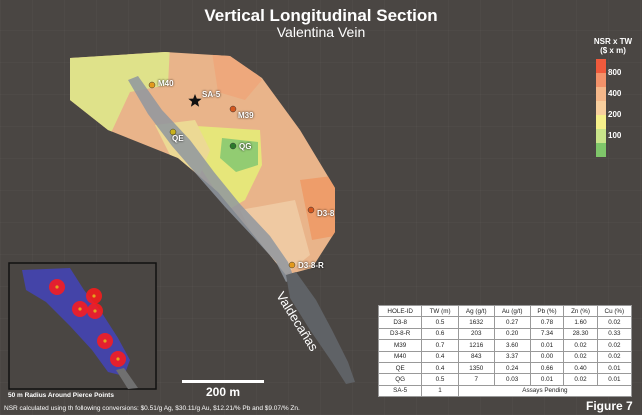 This screenshot has width=642, height=415. I want to click on assays-pending-note: Assays Pending, so click(545, 391).